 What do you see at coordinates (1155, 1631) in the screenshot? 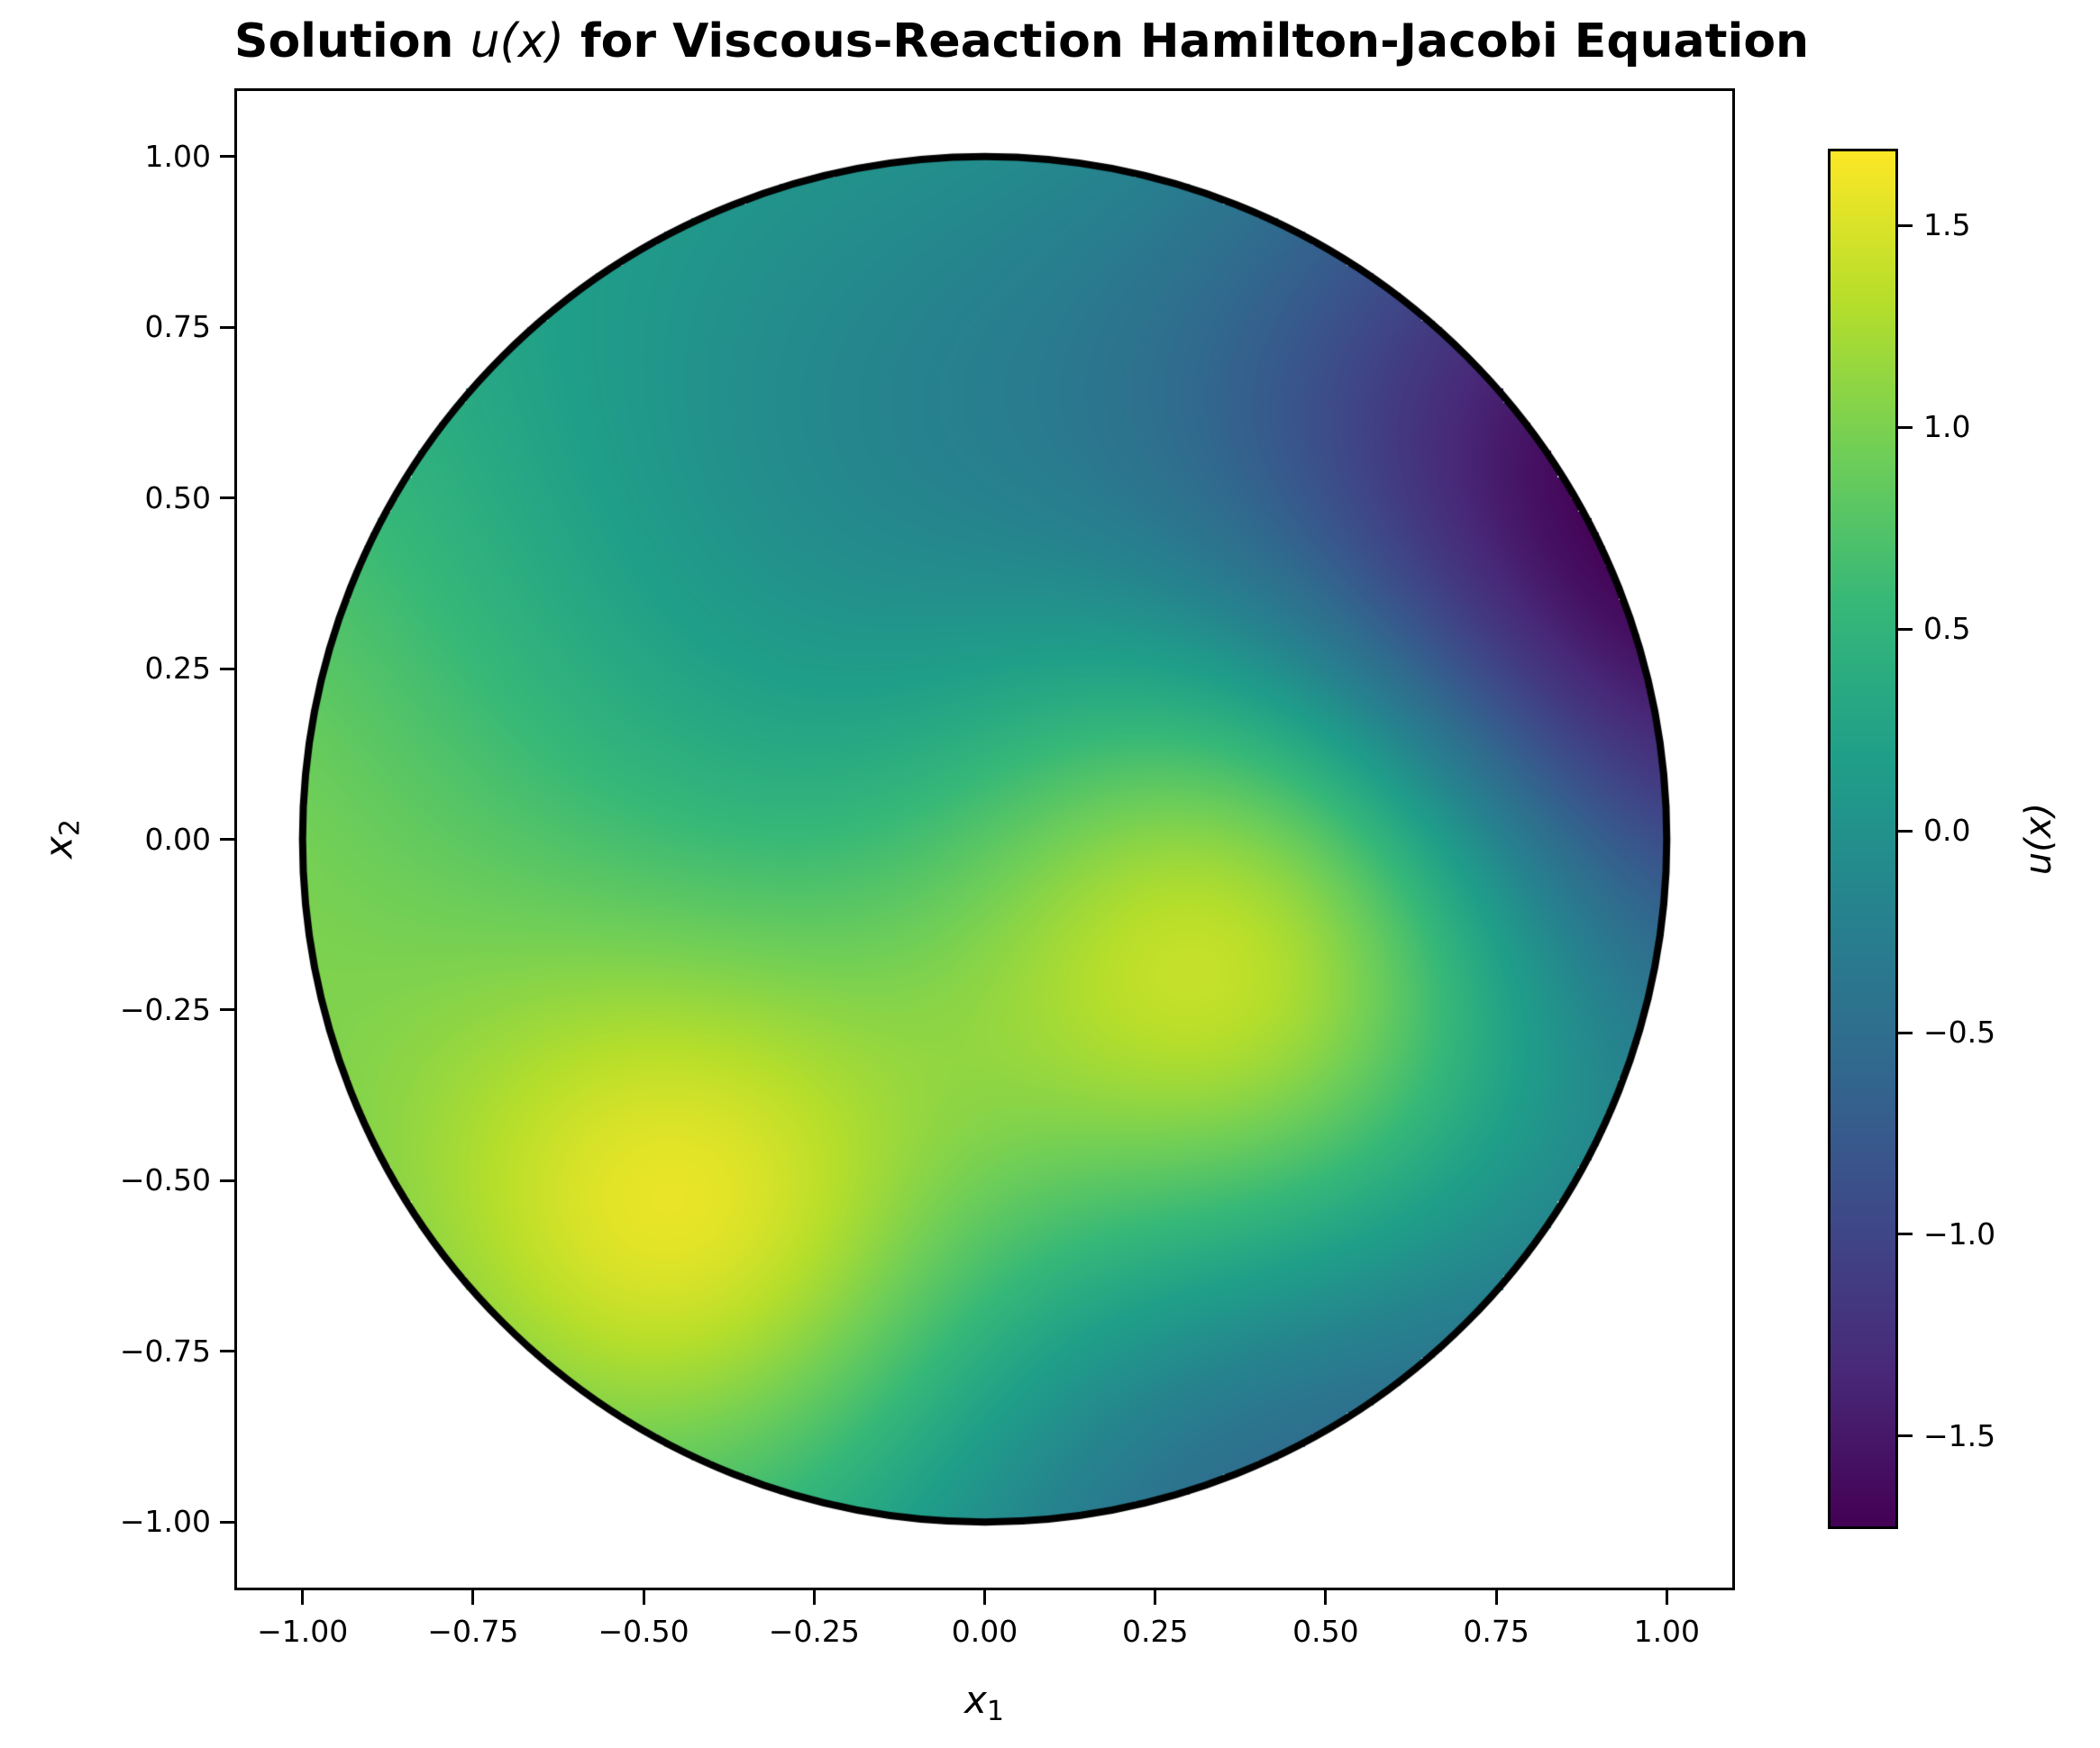
I see `x-tick-label: 0.25` at bounding box center [1155, 1631].